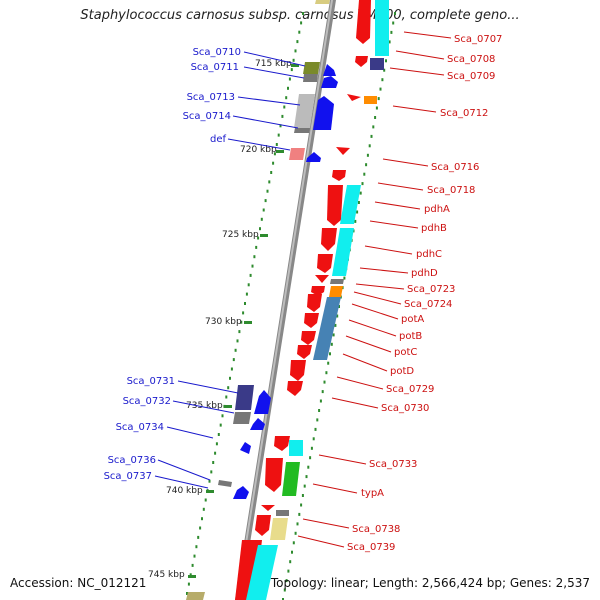 The height and width of the screenshot is (600, 600). I want to click on label-pdhD: pdhD, so click(424, 273).